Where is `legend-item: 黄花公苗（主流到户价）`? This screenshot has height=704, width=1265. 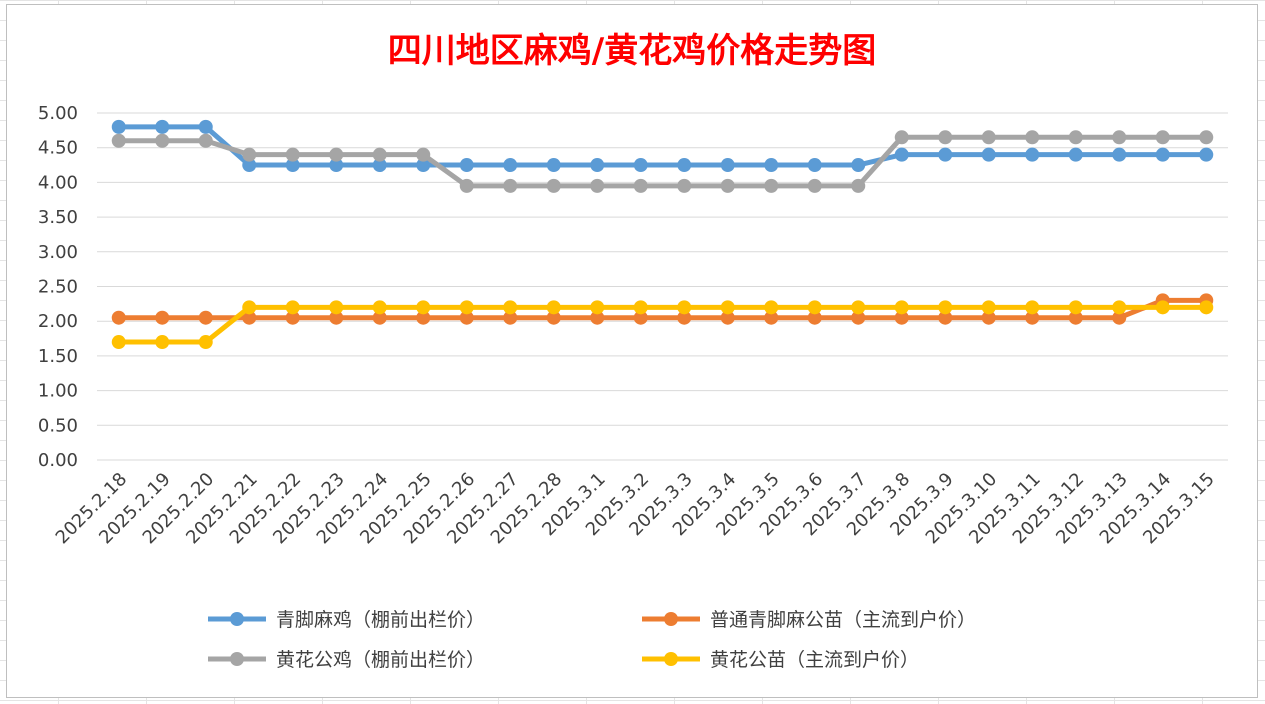 legend-item: 黄花公苗（主流到户价） is located at coordinates (780, 660).